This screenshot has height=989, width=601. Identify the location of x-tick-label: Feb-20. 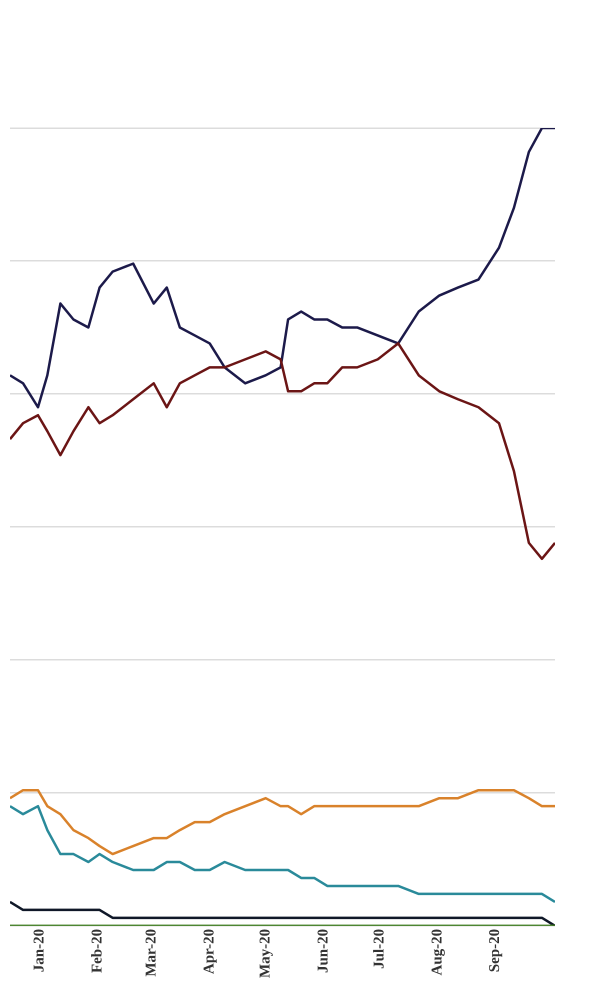
(98, 951).